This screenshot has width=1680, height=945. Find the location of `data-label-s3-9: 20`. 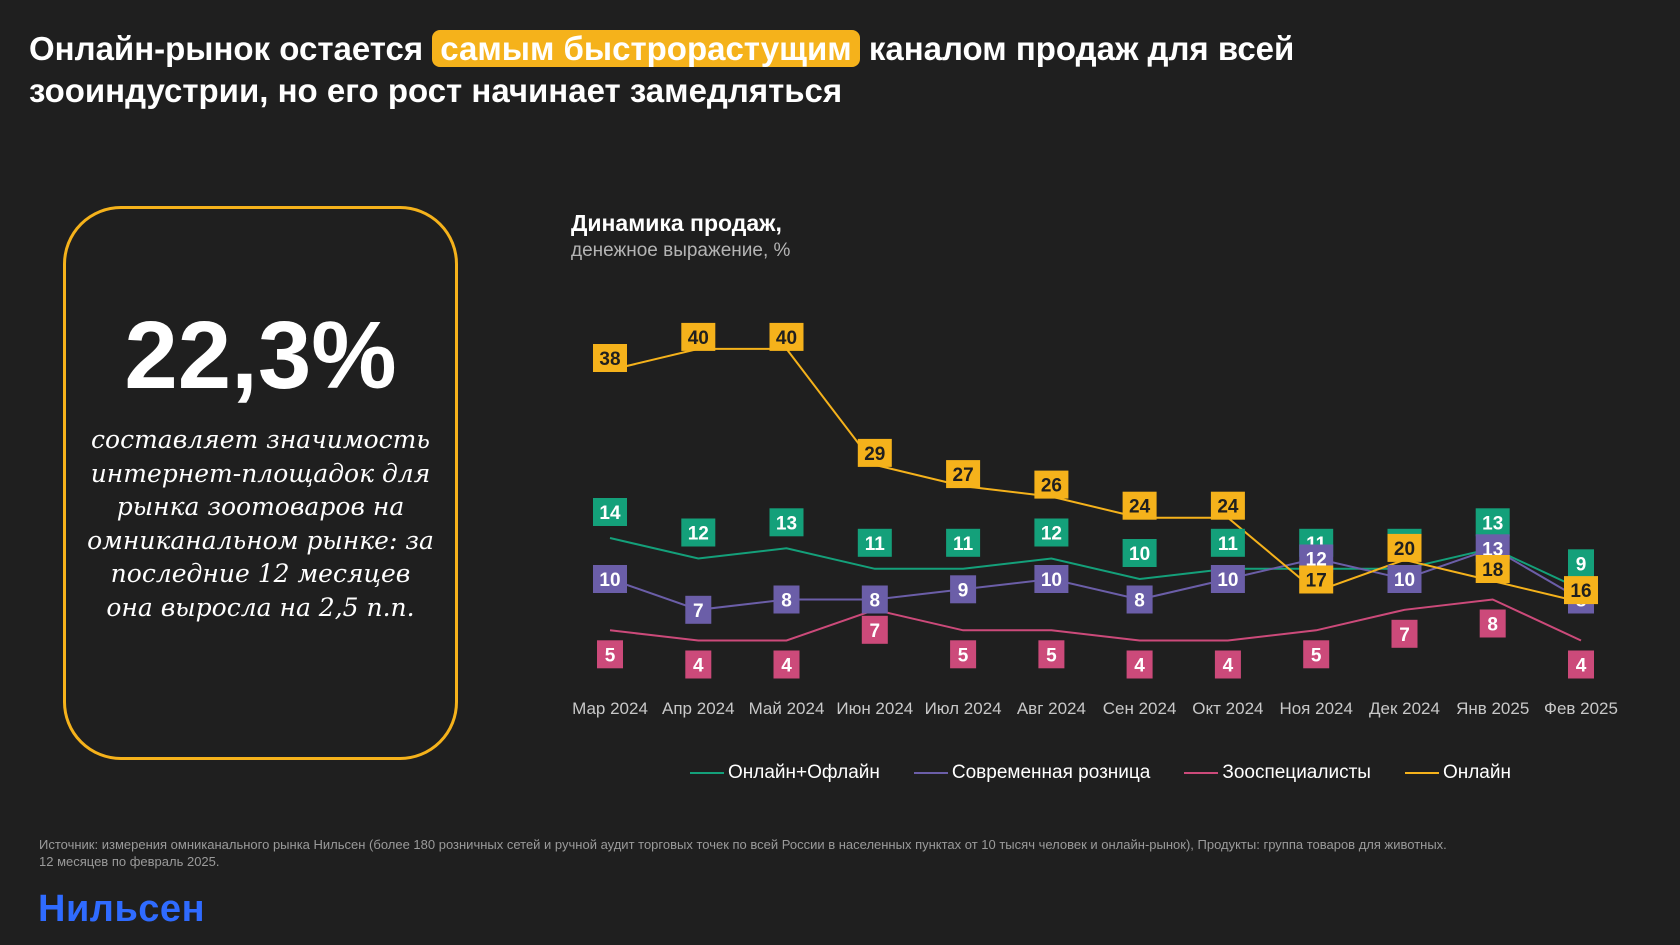

data-label-s3-9: 20 is located at coordinates (1404, 547).